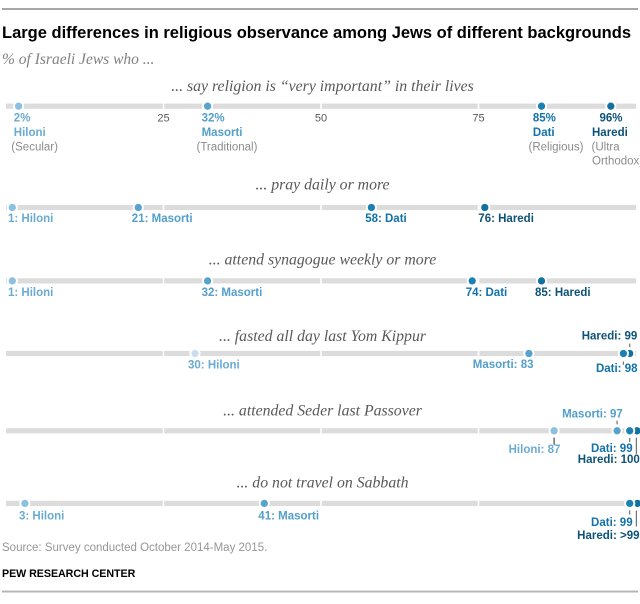 This screenshot has width=640, height=604. Describe the element at coordinates (386, 219) in the screenshot. I see `svg-text: 58: Dati` at that location.